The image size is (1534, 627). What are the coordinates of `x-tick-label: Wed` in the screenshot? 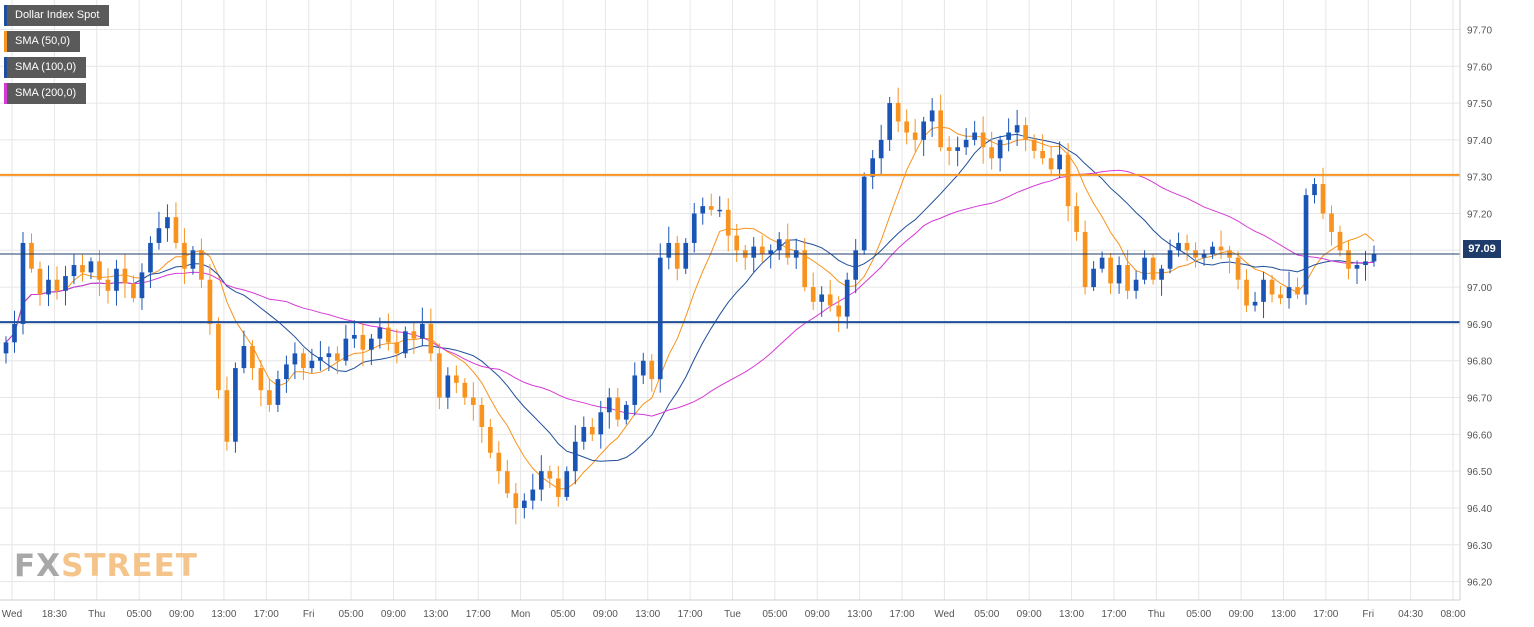 It's located at (12, 614).